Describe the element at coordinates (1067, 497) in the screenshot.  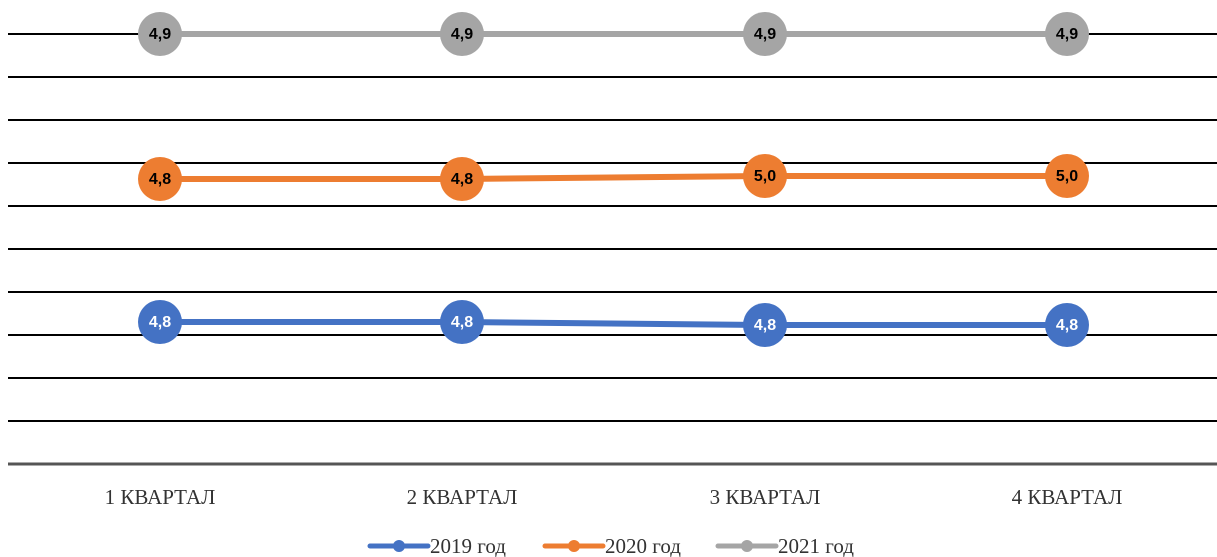
I see `category-tick-label: 4 КВАРТАЛ` at that location.